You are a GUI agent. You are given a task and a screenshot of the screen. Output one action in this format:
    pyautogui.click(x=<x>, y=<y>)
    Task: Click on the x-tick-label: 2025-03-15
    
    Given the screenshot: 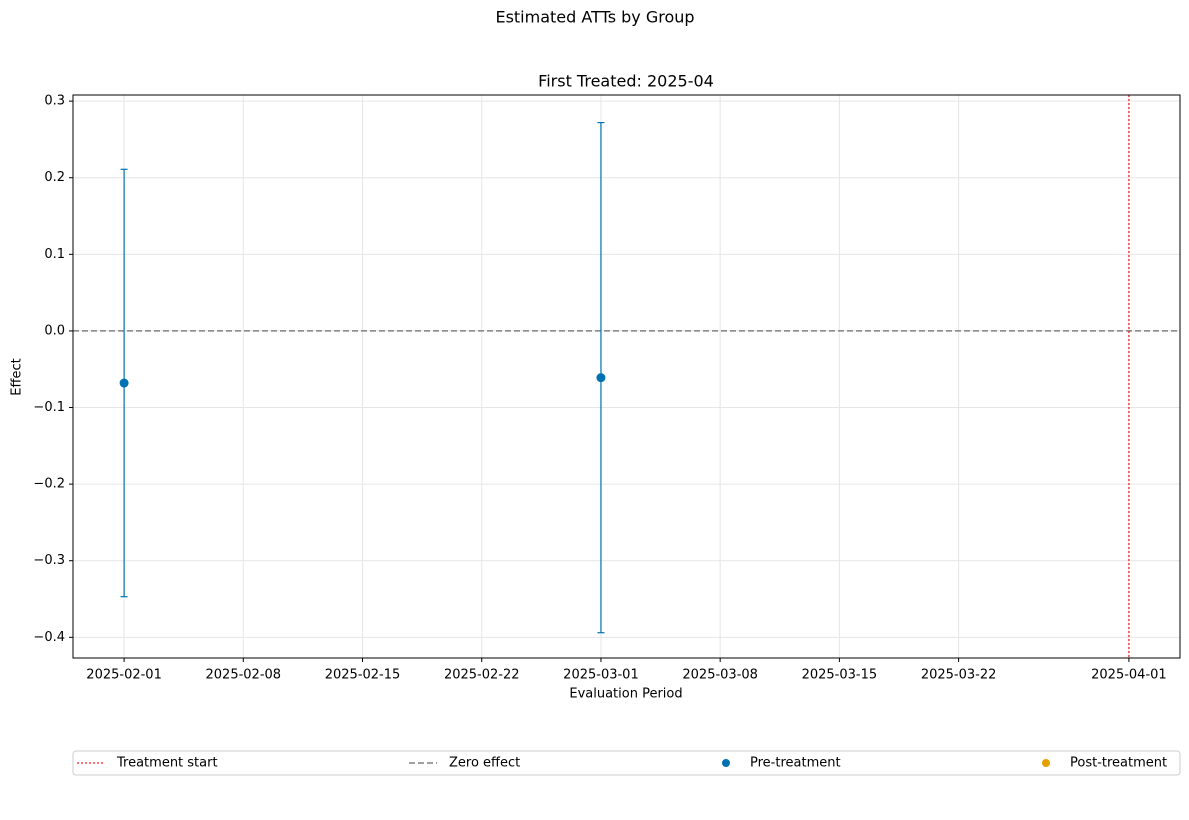 What is the action you would take?
    pyautogui.click(x=840, y=675)
    